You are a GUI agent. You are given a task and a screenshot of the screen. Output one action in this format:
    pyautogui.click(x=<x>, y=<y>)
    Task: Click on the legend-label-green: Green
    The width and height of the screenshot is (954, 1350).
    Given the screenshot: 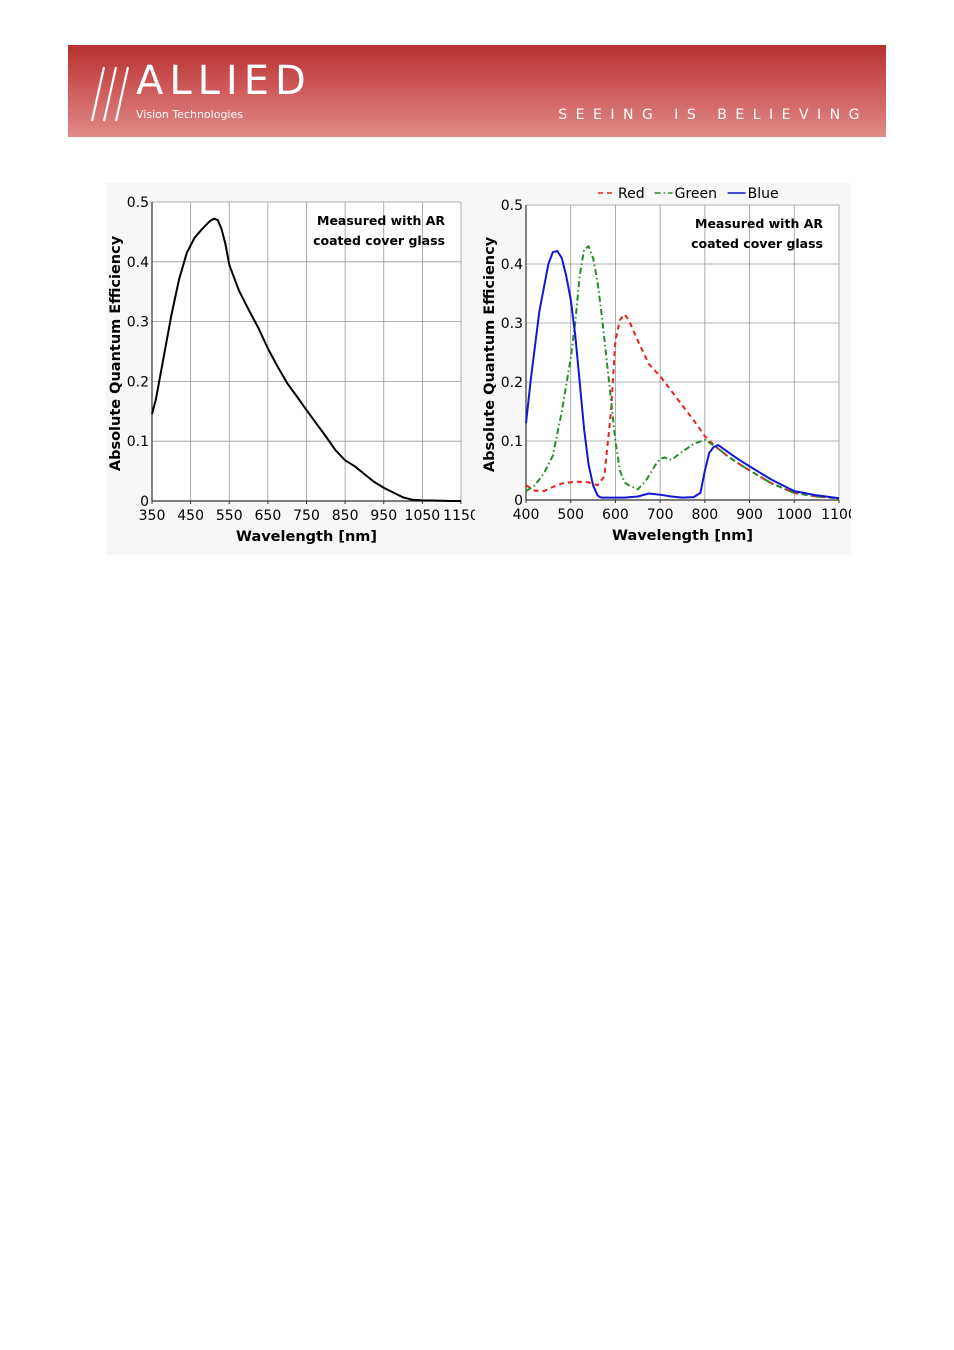 What is the action you would take?
    pyautogui.click(x=696, y=194)
    